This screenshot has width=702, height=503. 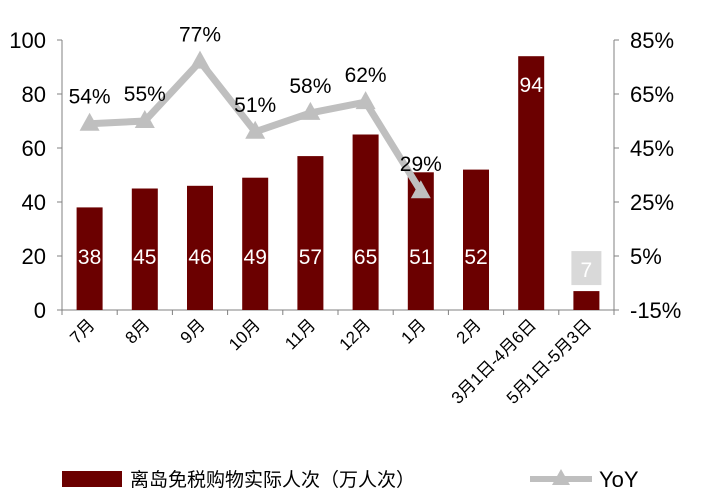 I want to click on legend-line-label: YoY, so click(x=619, y=479).